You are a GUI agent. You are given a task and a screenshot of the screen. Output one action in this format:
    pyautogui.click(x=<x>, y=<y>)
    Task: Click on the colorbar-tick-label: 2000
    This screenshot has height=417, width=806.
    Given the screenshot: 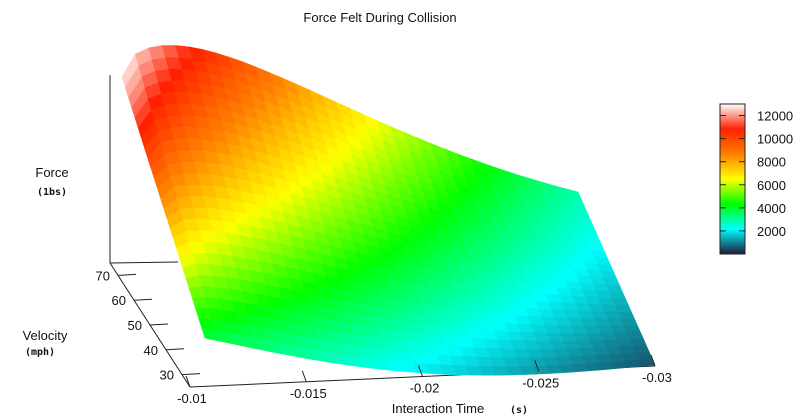 What is the action you would take?
    pyautogui.click(x=771, y=231)
    